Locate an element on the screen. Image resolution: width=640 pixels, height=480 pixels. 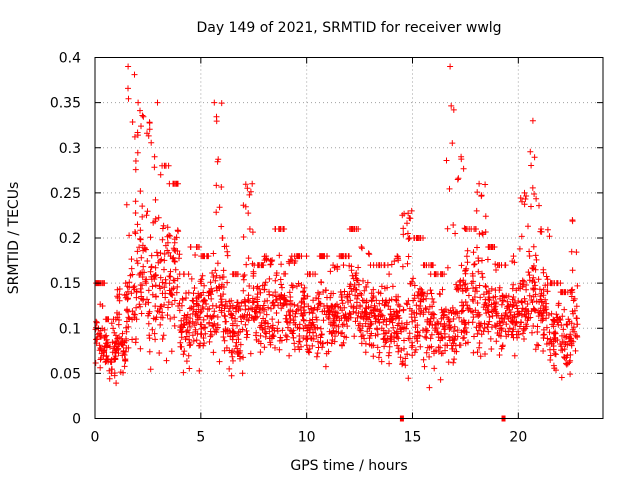
y-axis-label: SRMTID / TECUs is located at coordinates (14, 238).